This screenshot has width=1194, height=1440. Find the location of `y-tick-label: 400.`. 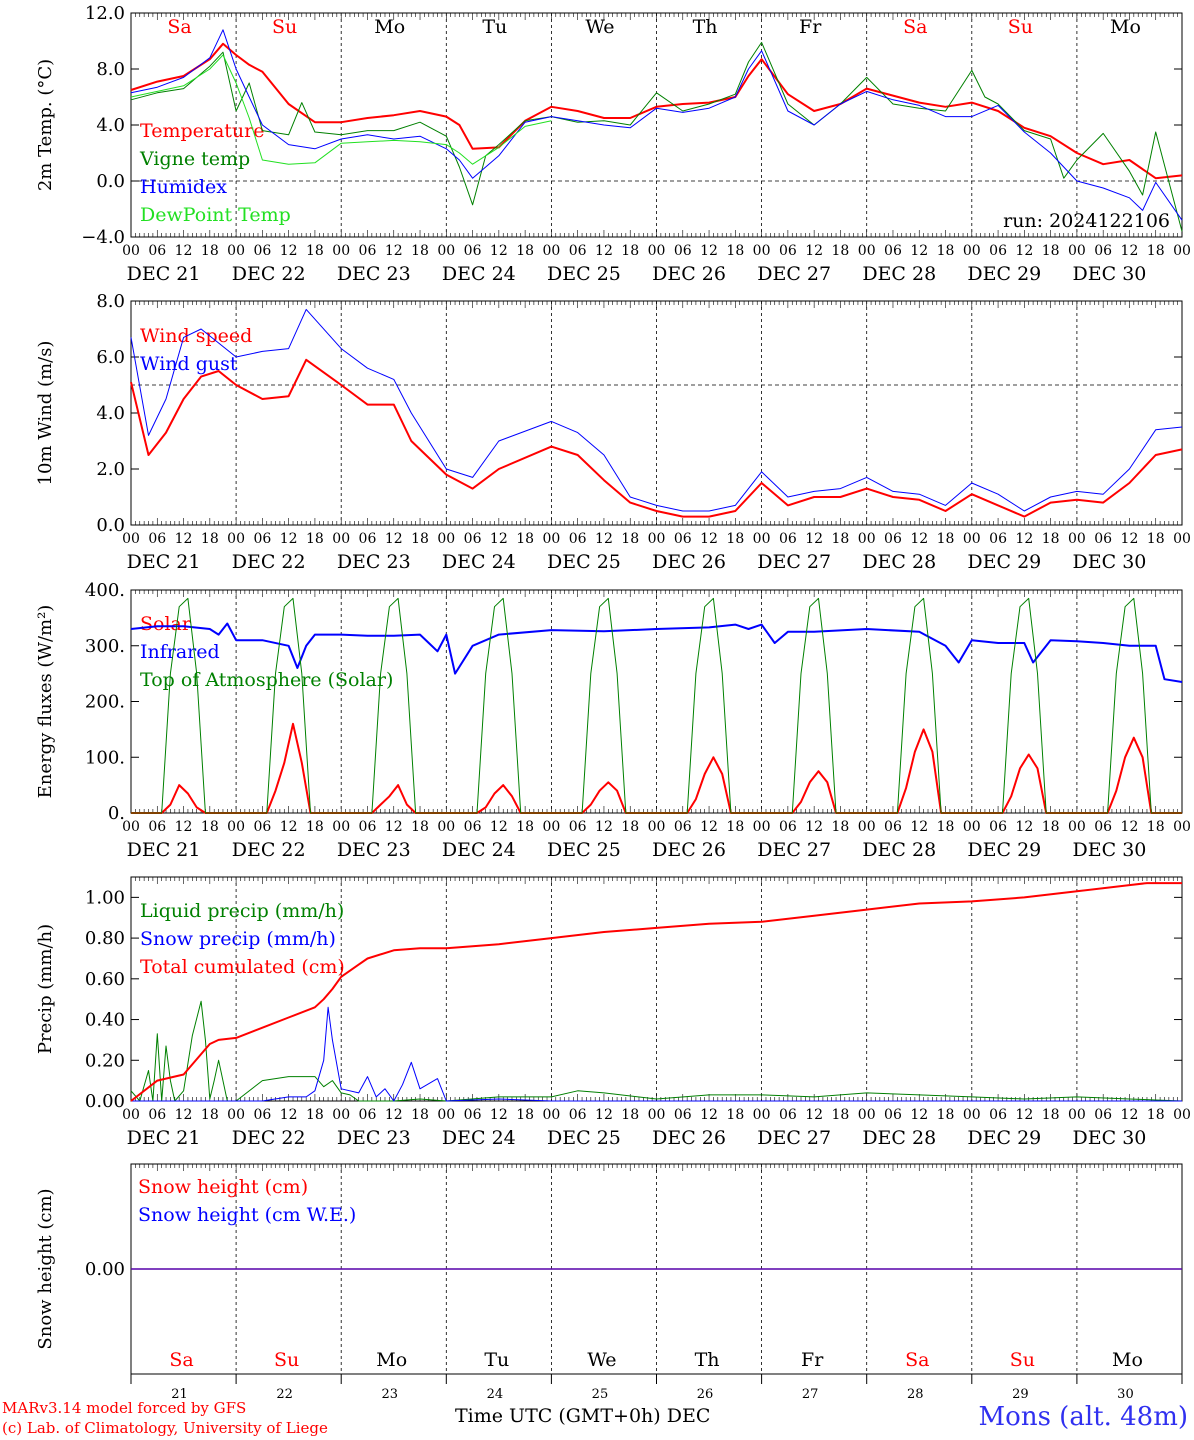

y-tick-label: 400. is located at coordinates (105, 590).